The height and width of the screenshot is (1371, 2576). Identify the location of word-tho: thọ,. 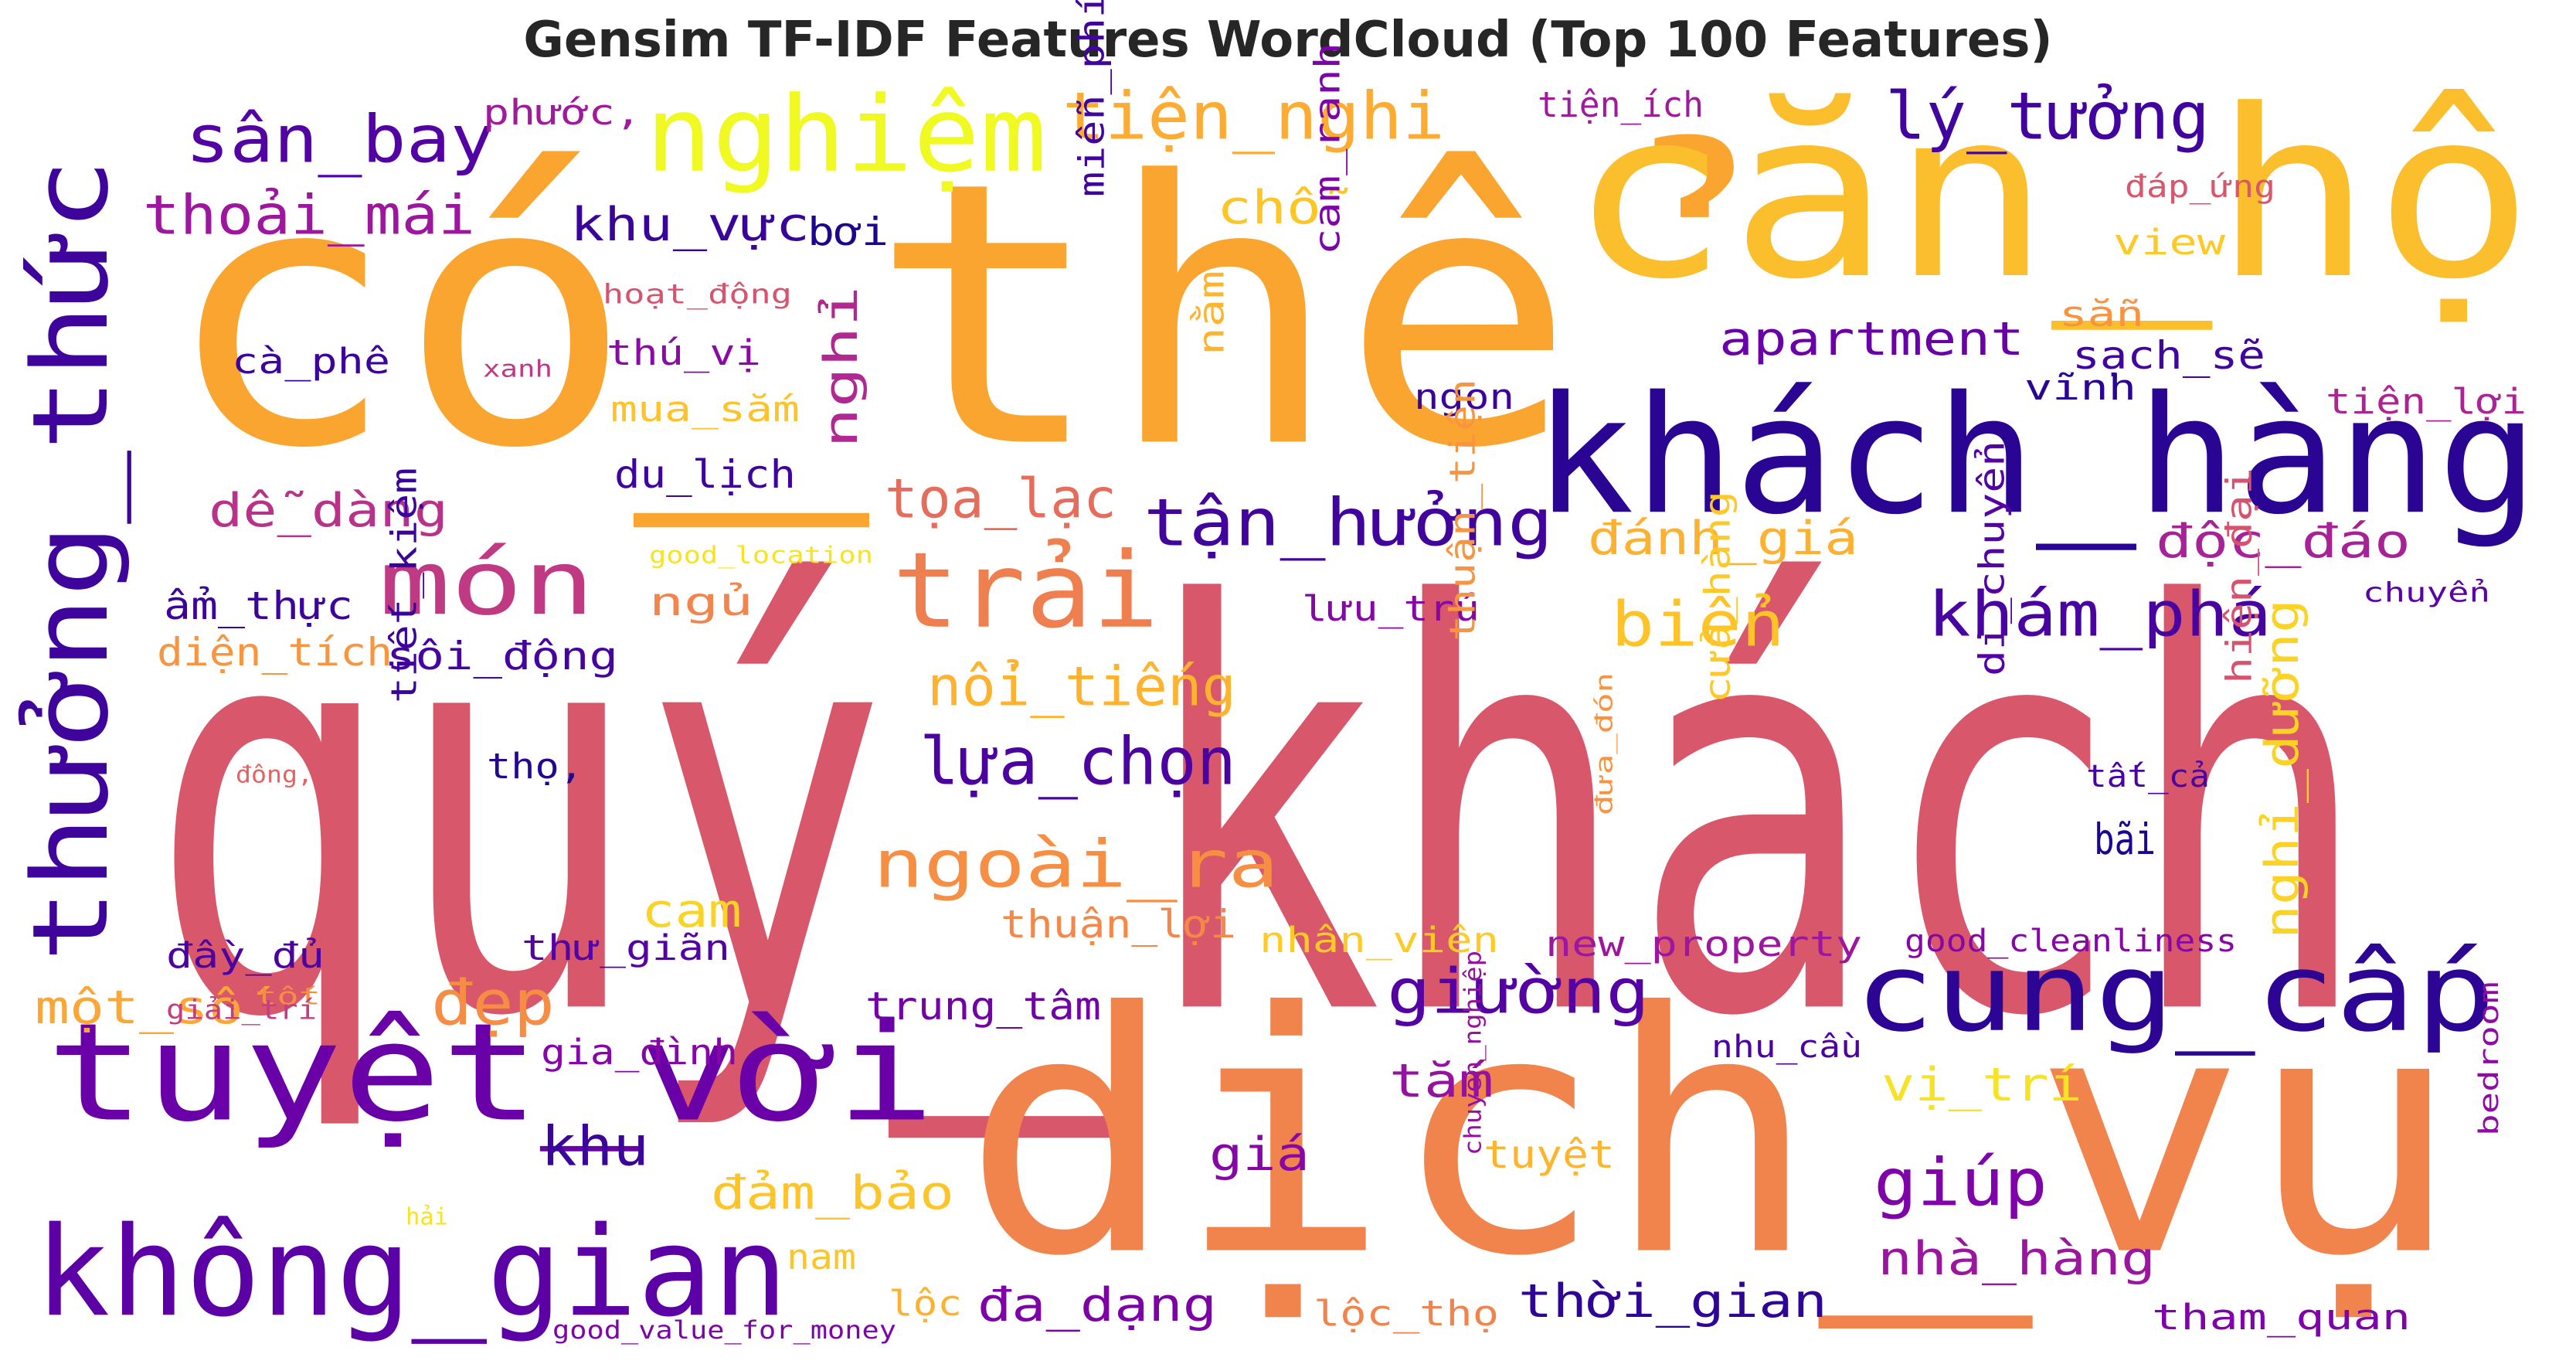
(535, 767).